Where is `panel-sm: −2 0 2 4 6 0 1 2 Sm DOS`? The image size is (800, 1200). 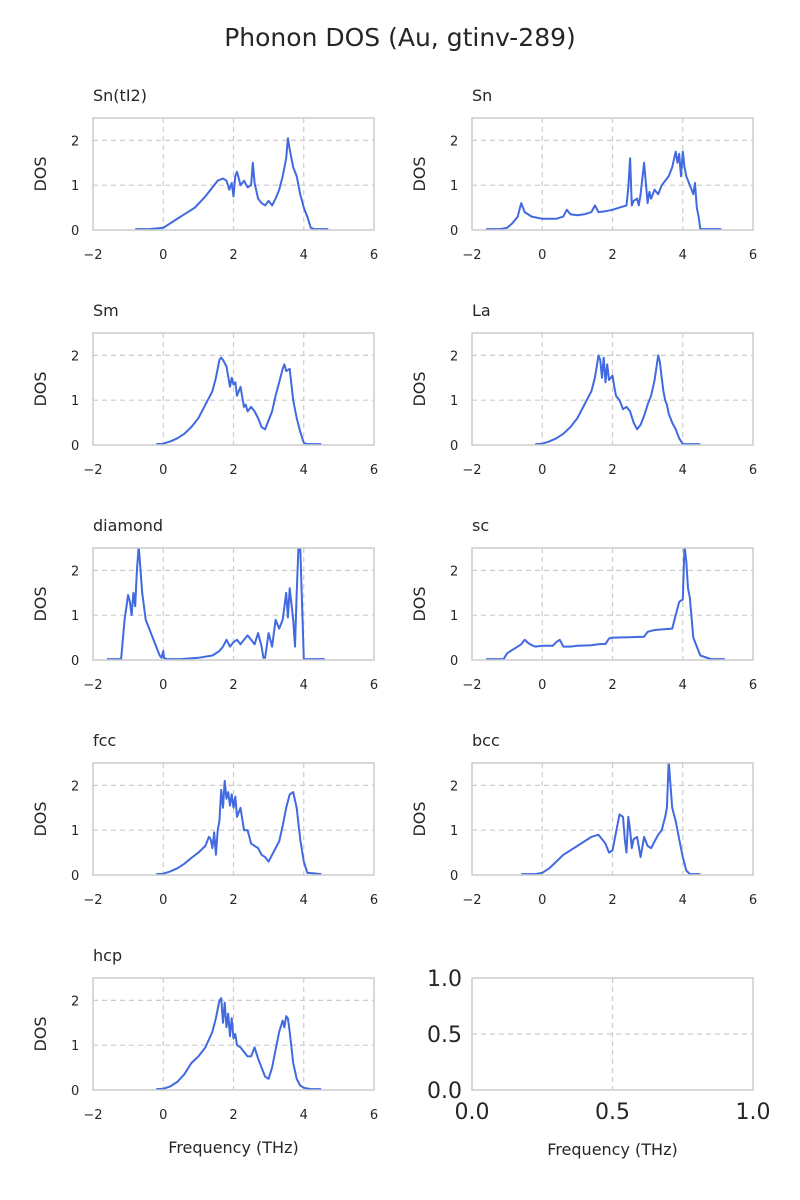
panel-sm: −2 0 2 4 6 0 1 2 Sm DOS is located at coordinates (204, 389).